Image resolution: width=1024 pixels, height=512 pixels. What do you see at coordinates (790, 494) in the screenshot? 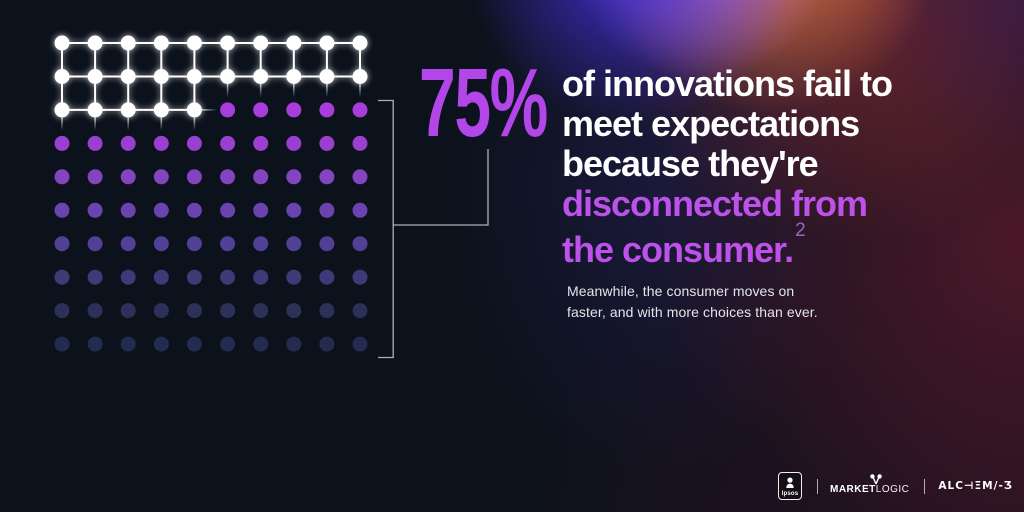
I see `ipsos-label: Ipsos` at bounding box center [790, 494].